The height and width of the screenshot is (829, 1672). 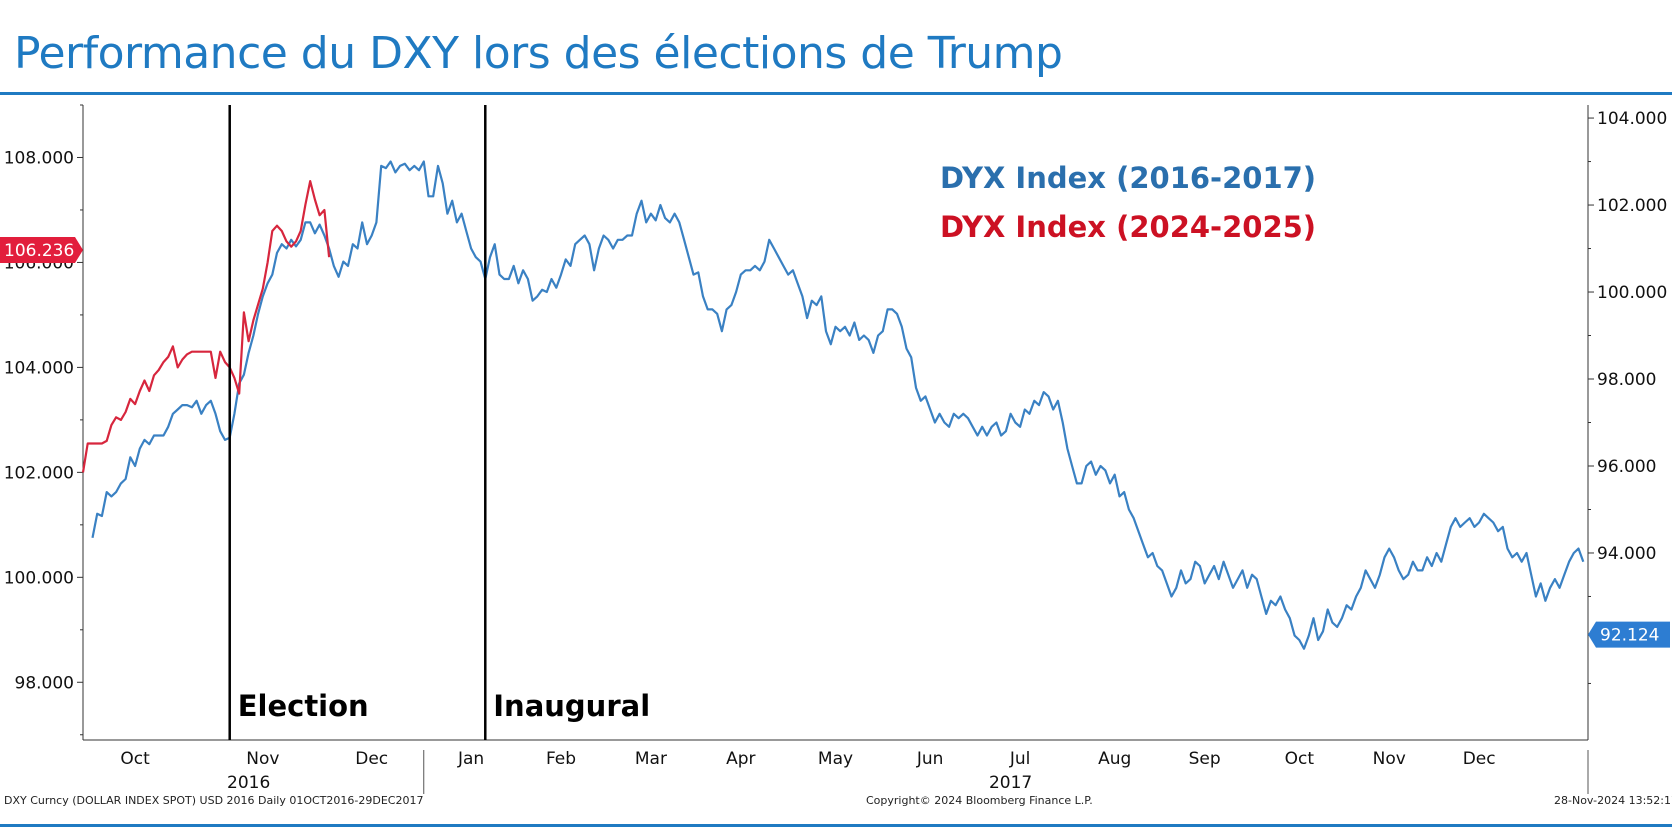 I want to click on right-tick-label: 96.000, so click(x=1626, y=467).